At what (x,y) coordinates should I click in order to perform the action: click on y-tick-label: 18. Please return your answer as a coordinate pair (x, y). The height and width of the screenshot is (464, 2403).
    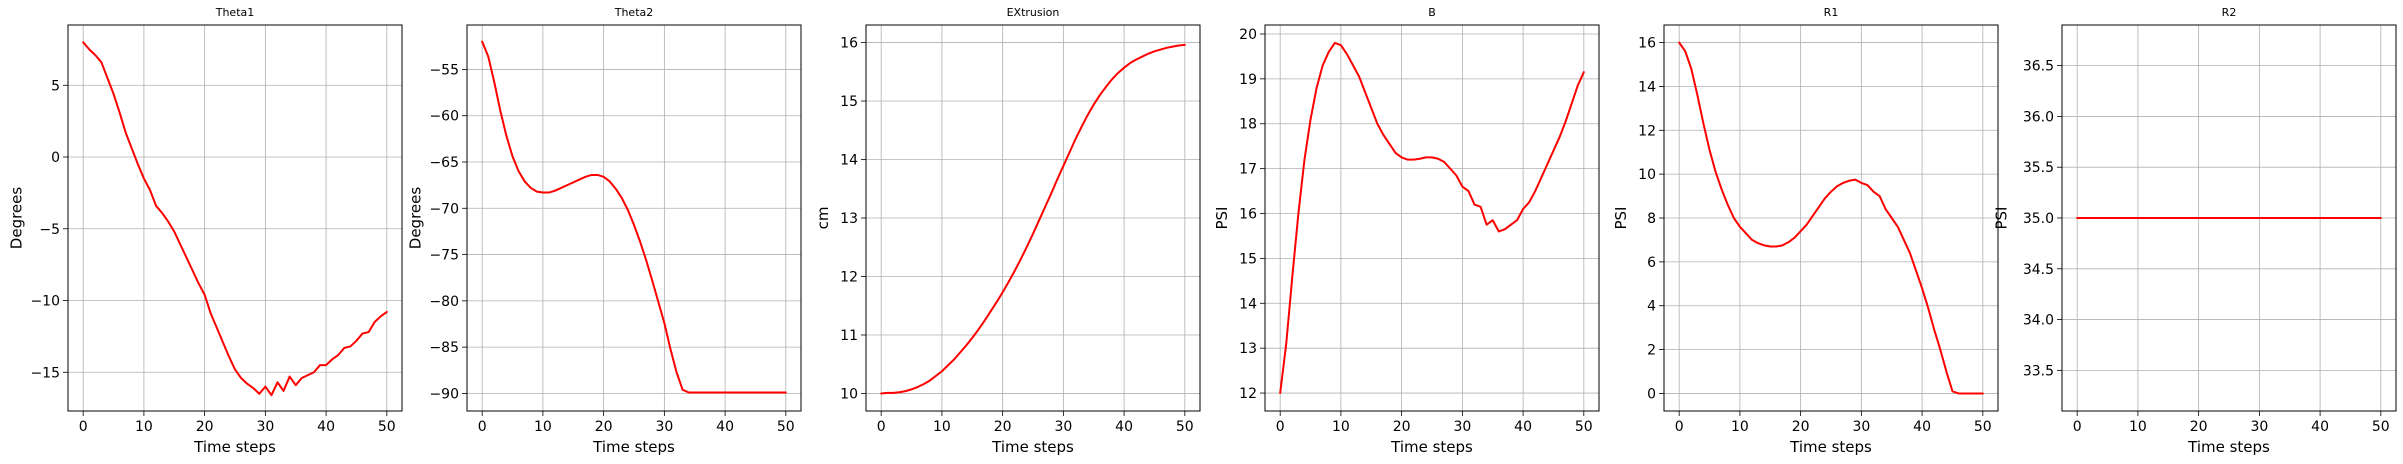
    Looking at the image, I should click on (1248, 125).